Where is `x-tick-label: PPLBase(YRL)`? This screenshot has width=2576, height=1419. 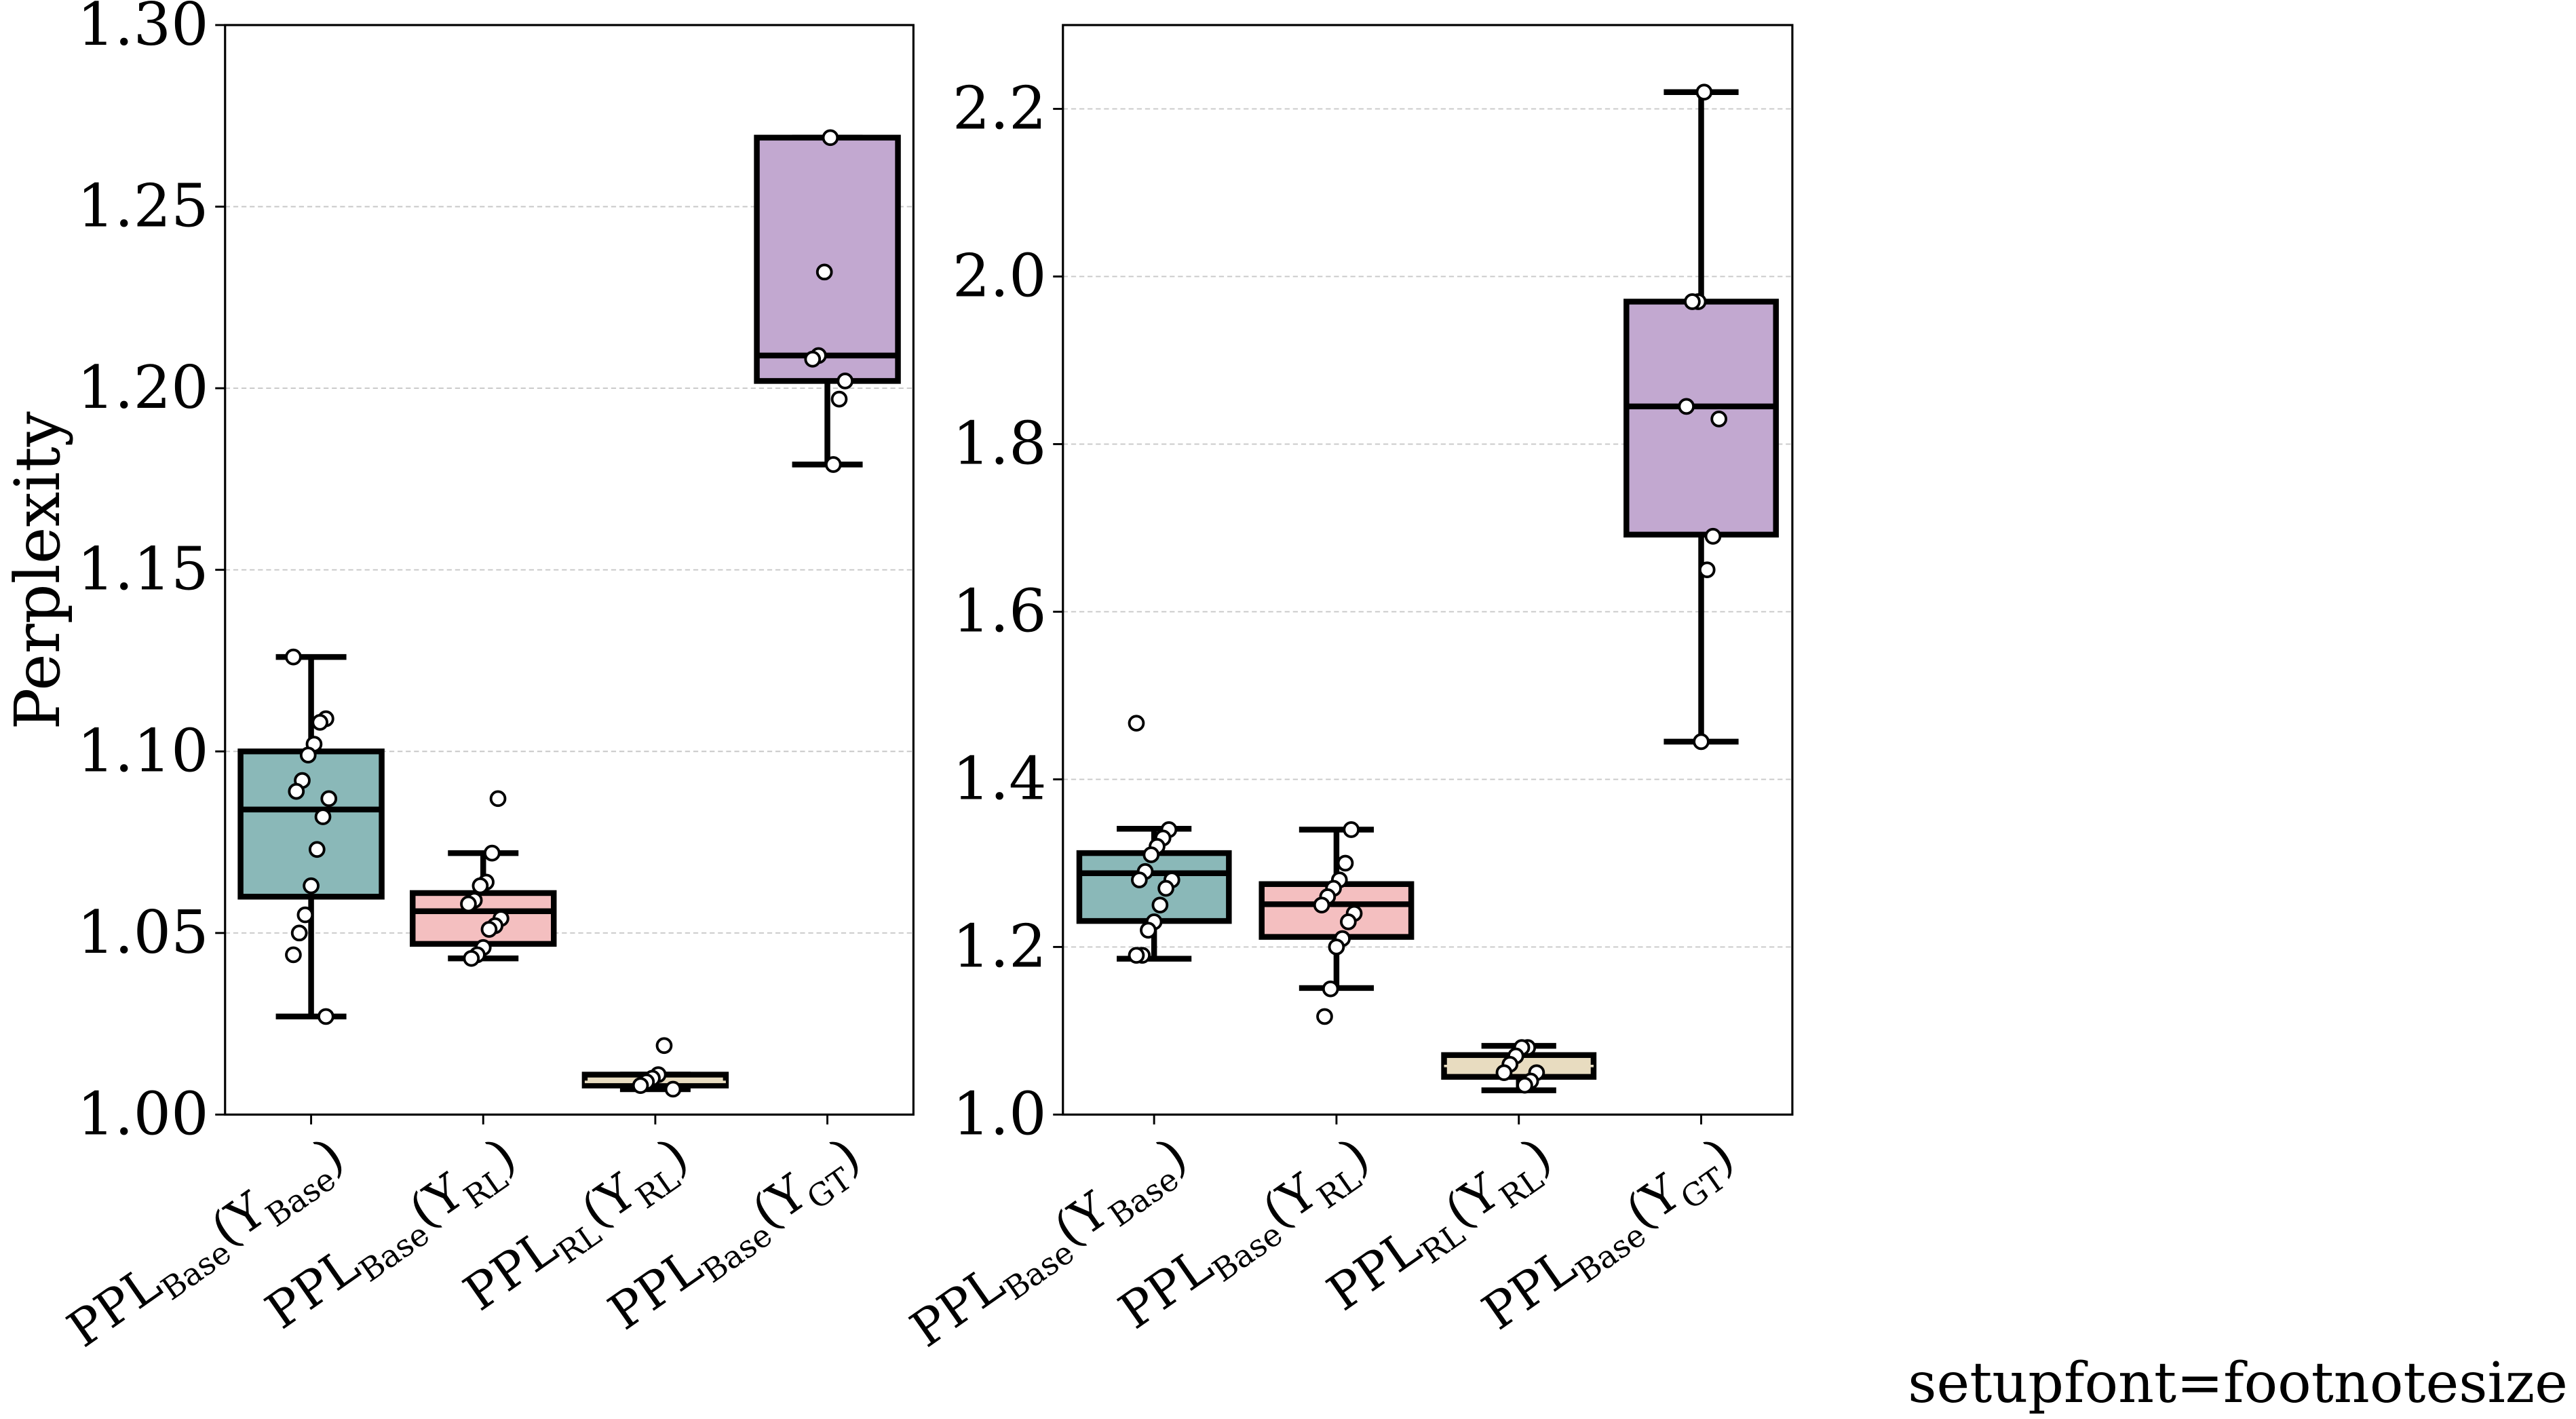
x-tick-label: PPLBase(YRL) is located at coordinates (1246, 1236).